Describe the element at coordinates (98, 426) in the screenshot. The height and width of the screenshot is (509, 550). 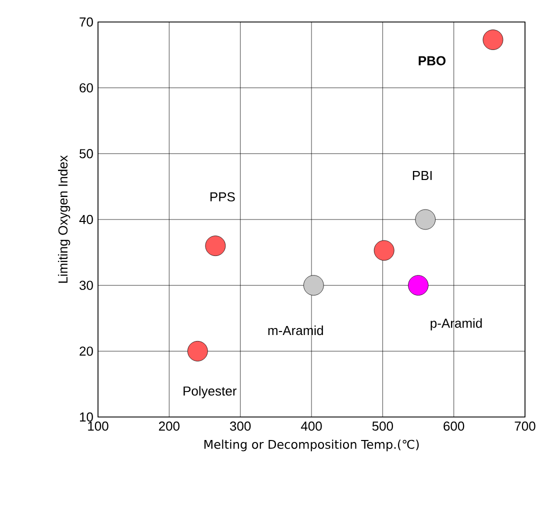
I see `x-tick-label: 100` at that location.